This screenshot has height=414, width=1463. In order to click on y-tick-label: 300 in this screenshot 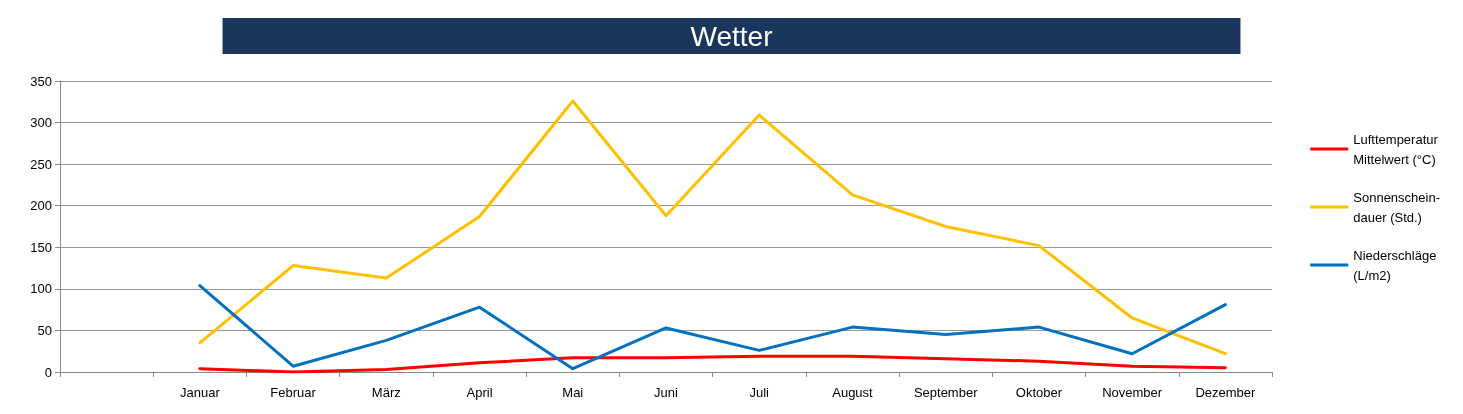, I will do `click(41, 123)`.